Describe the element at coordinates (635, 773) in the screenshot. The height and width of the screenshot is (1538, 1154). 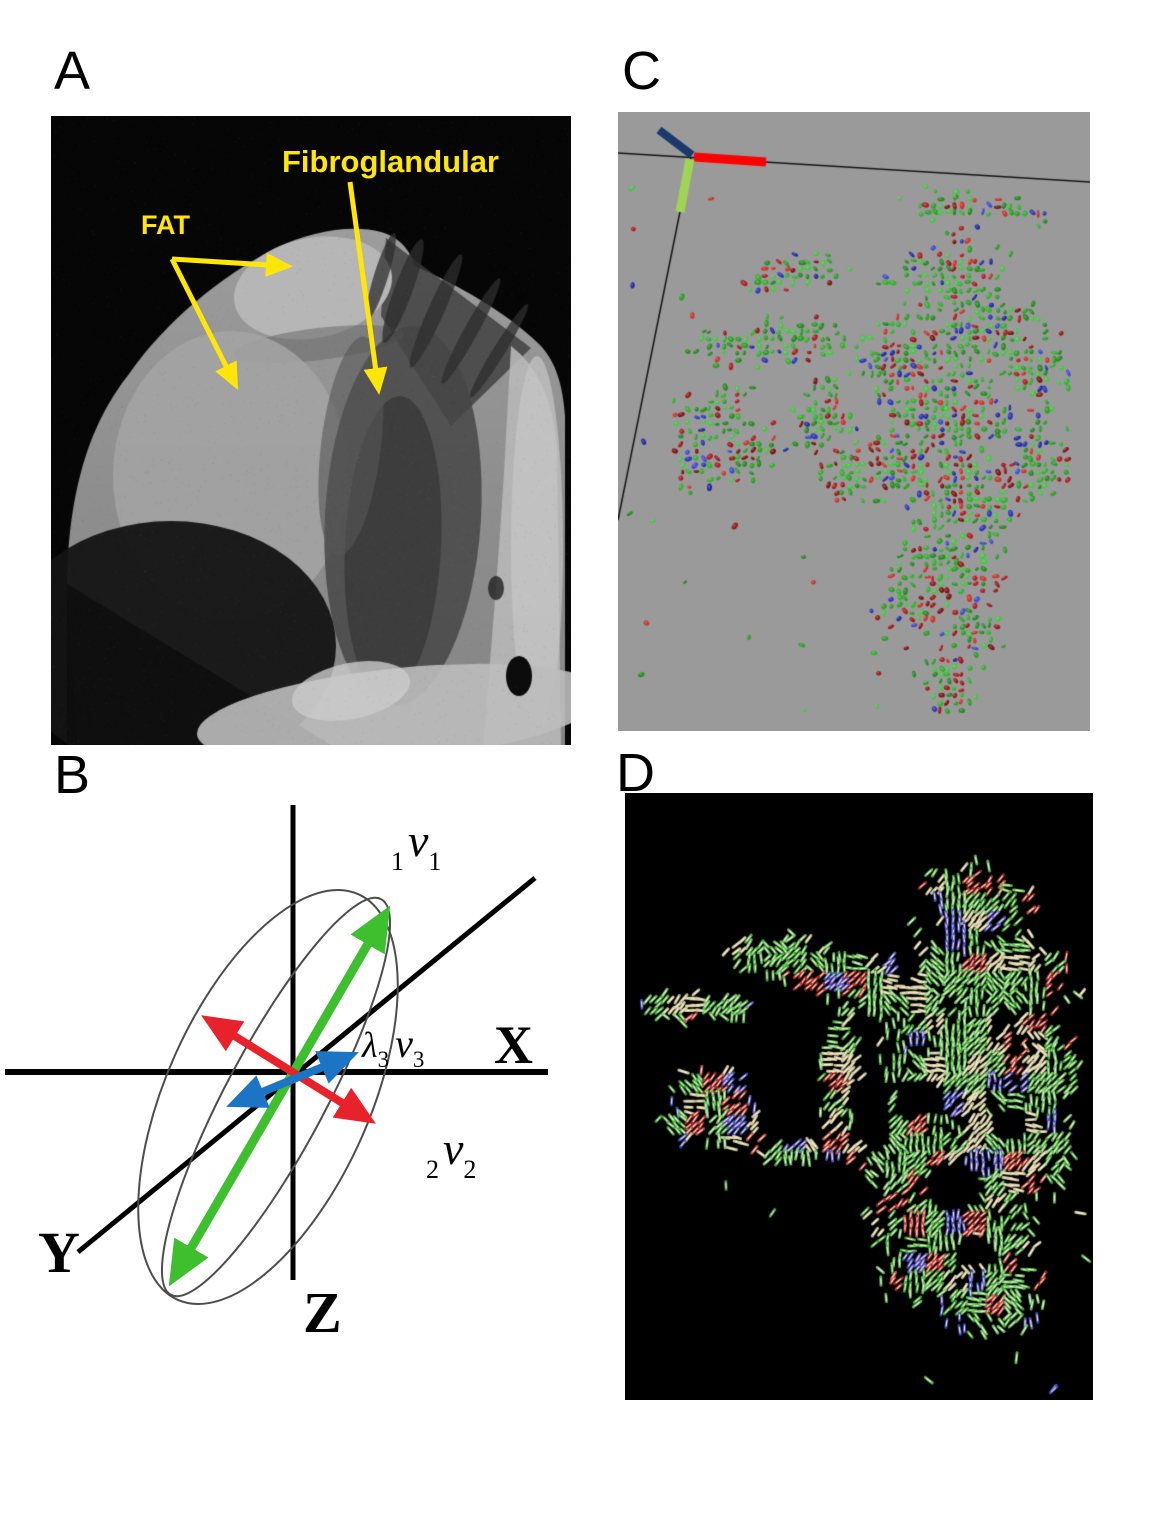
I see `panel-d-label: D` at that location.